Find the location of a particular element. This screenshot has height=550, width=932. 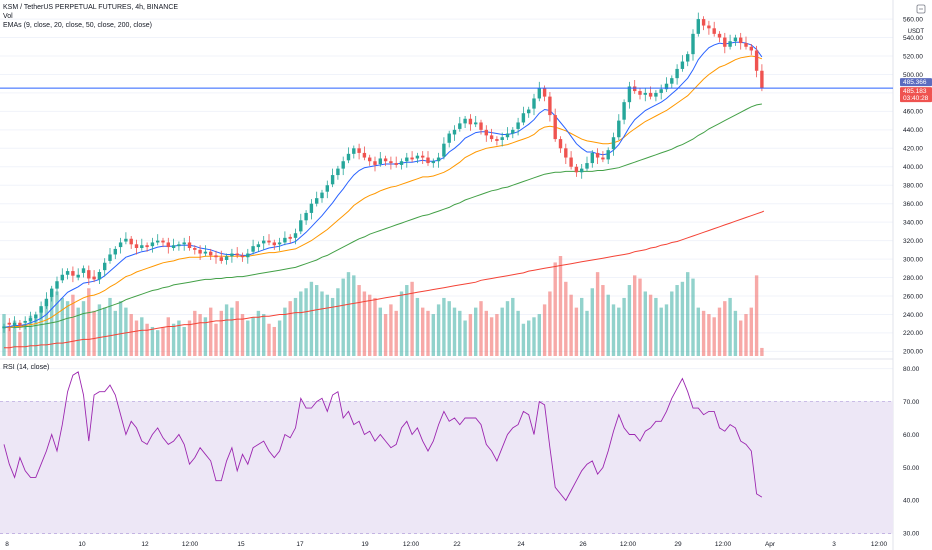

rsi-tick-label: 70.00 is located at coordinates (911, 402).